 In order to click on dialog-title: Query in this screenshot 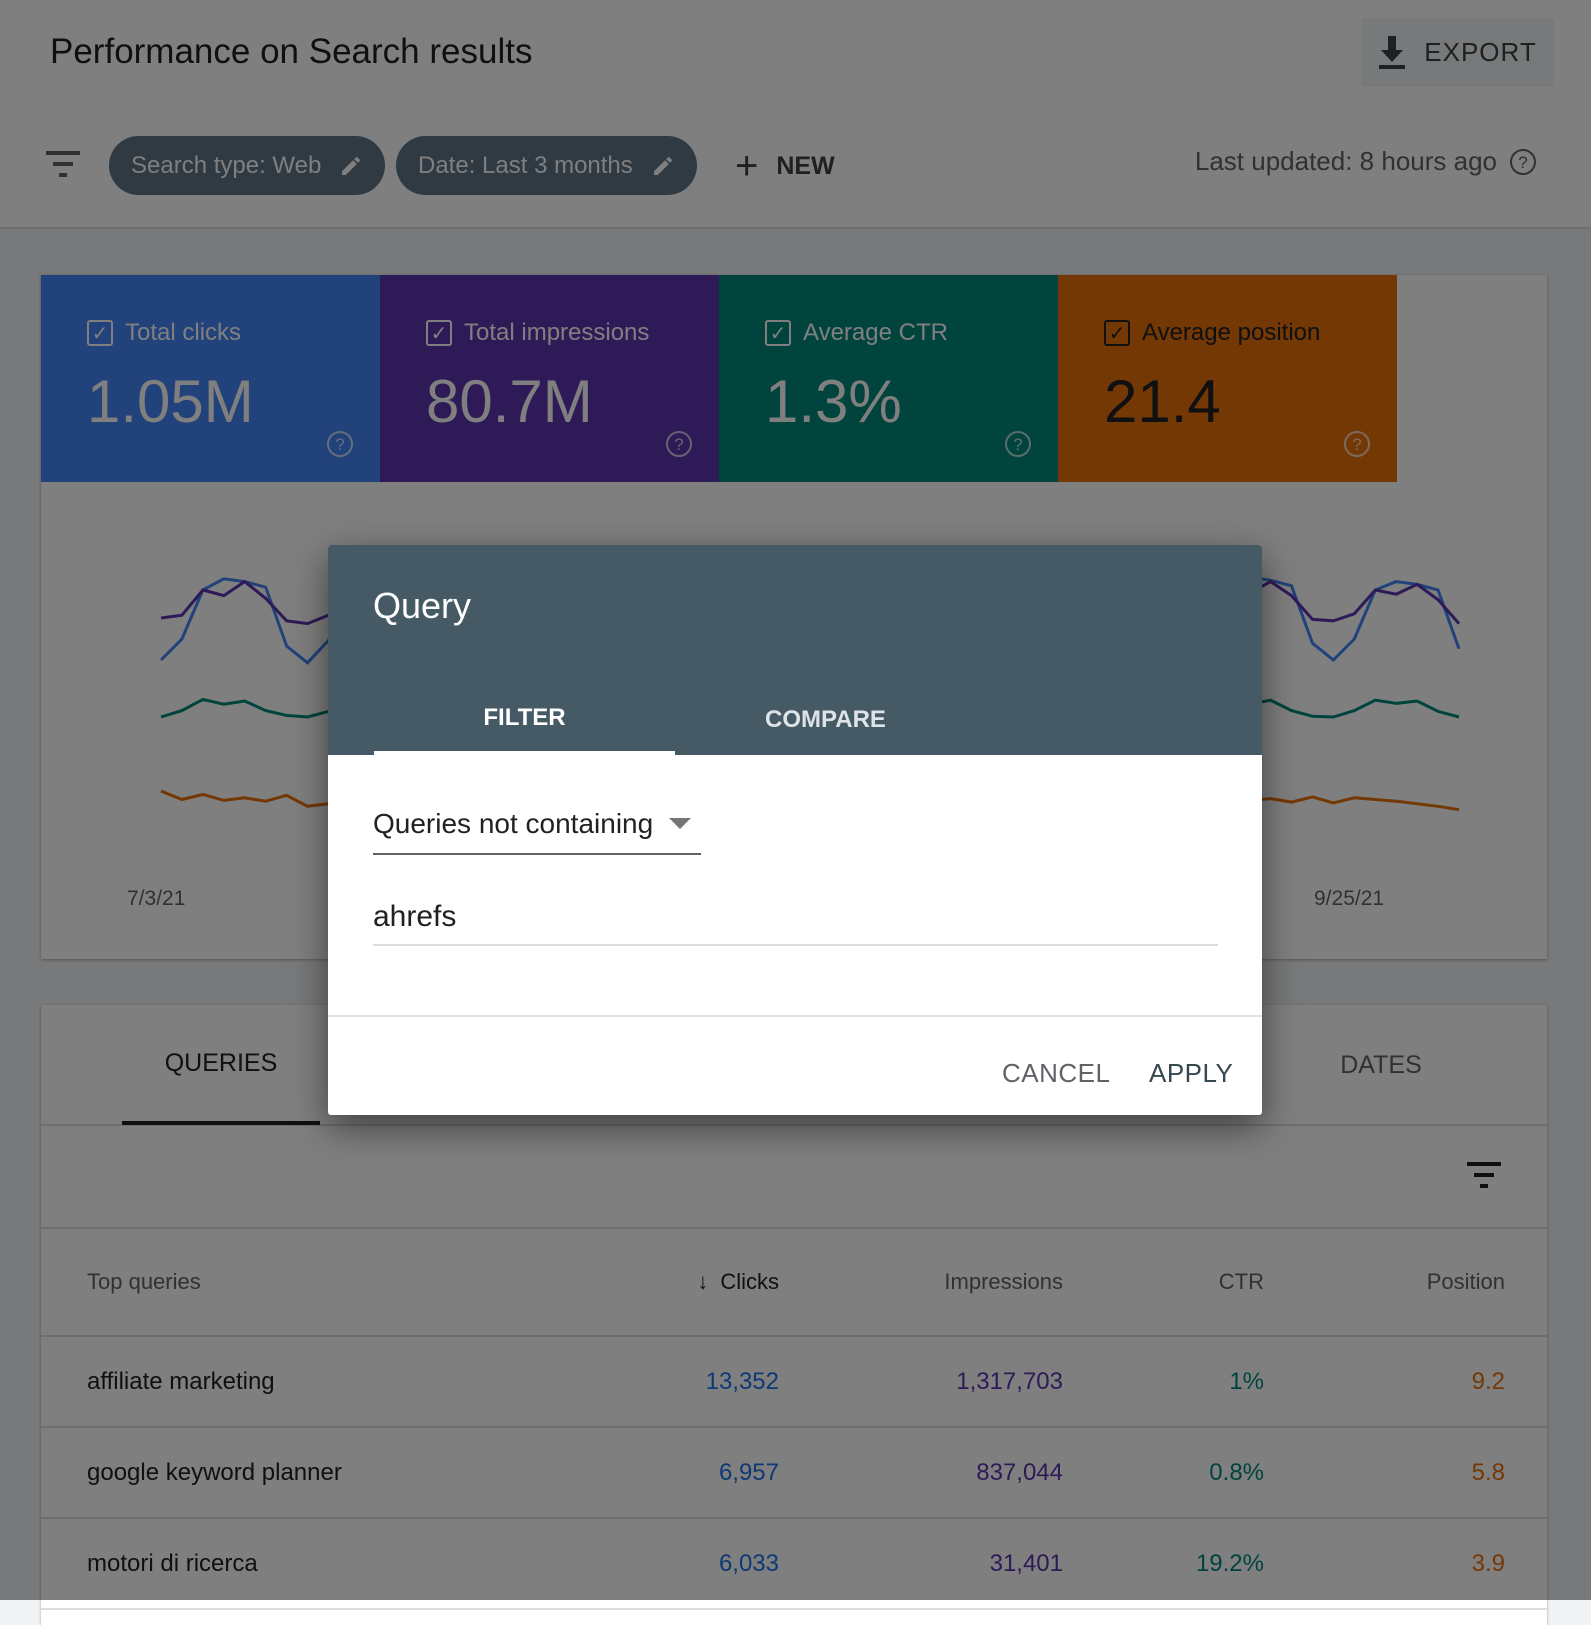, I will do `click(422, 605)`.